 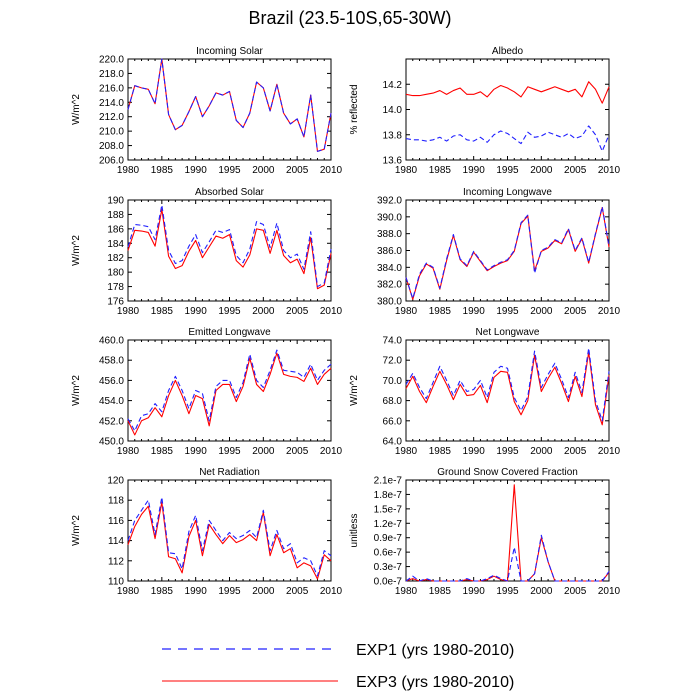 What do you see at coordinates (393, 381) in the screenshot?
I see `y-tick-label: 70.0` at bounding box center [393, 381].